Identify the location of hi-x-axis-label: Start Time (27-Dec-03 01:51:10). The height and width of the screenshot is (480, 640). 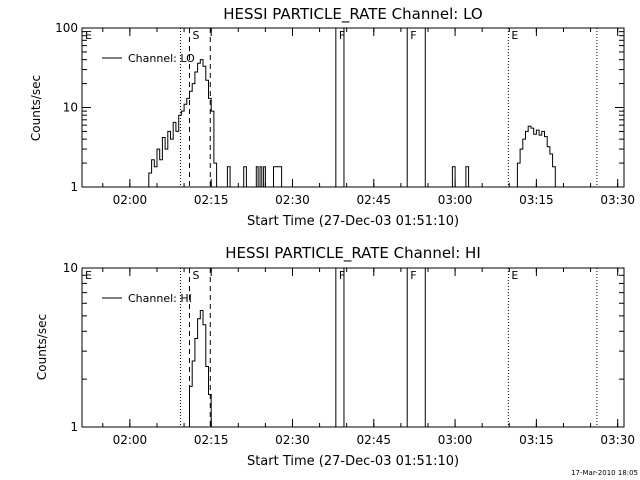
(353, 461).